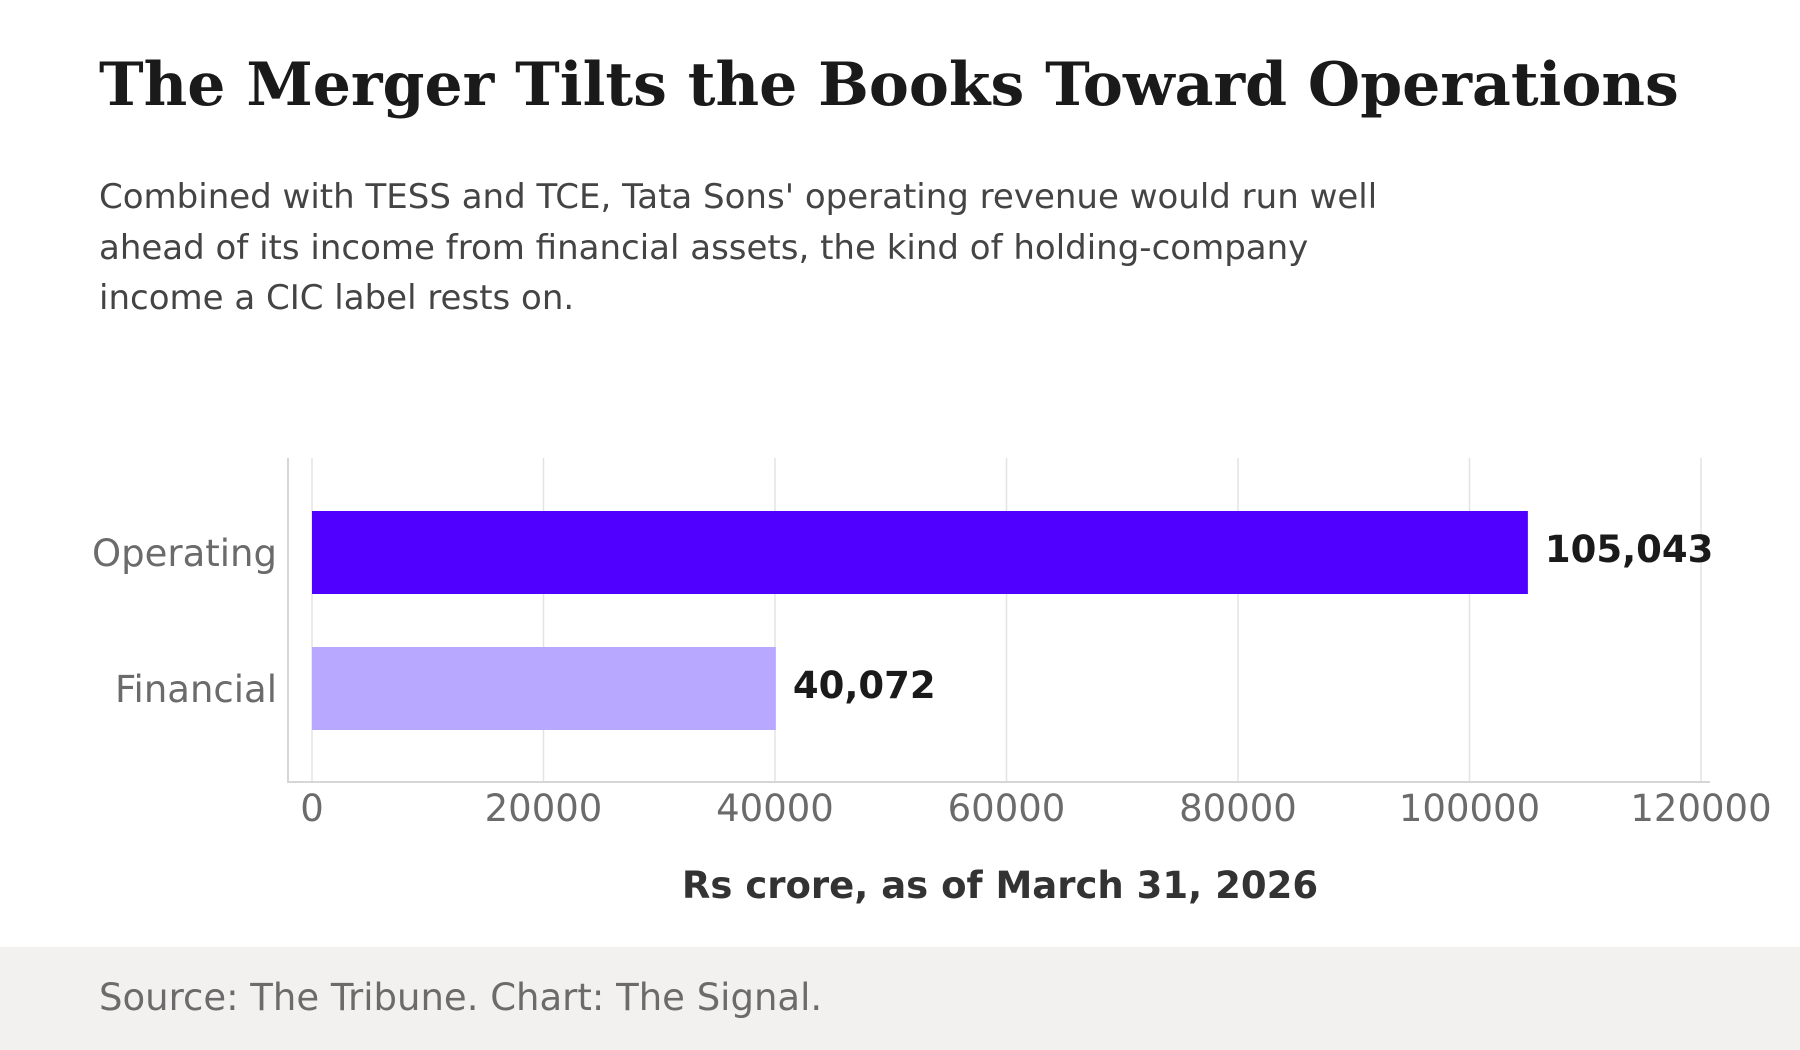 Image resolution: width=1800 pixels, height=1050 pixels. What do you see at coordinates (1253, 617) in the screenshot?
I see `data-labels: 105,043 40,072` at bounding box center [1253, 617].